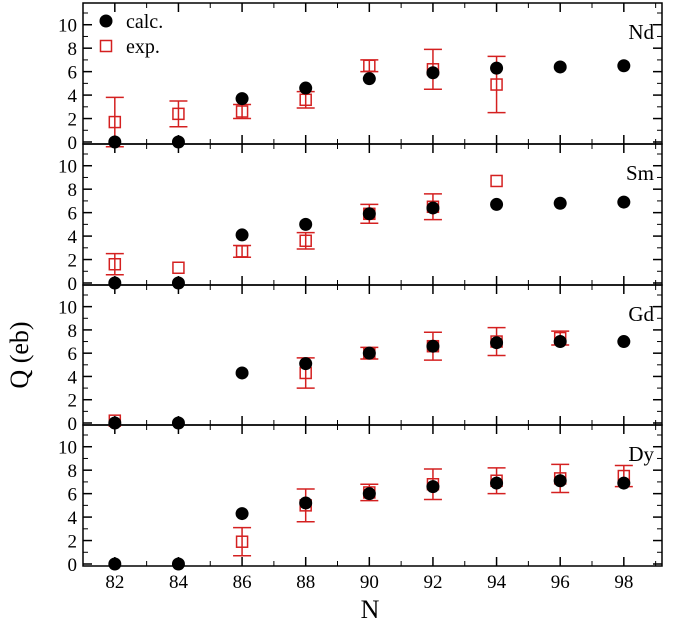 The image size is (682, 631). Describe the element at coordinates (641, 454) in the screenshot. I see `panel-title: Dy` at that location.